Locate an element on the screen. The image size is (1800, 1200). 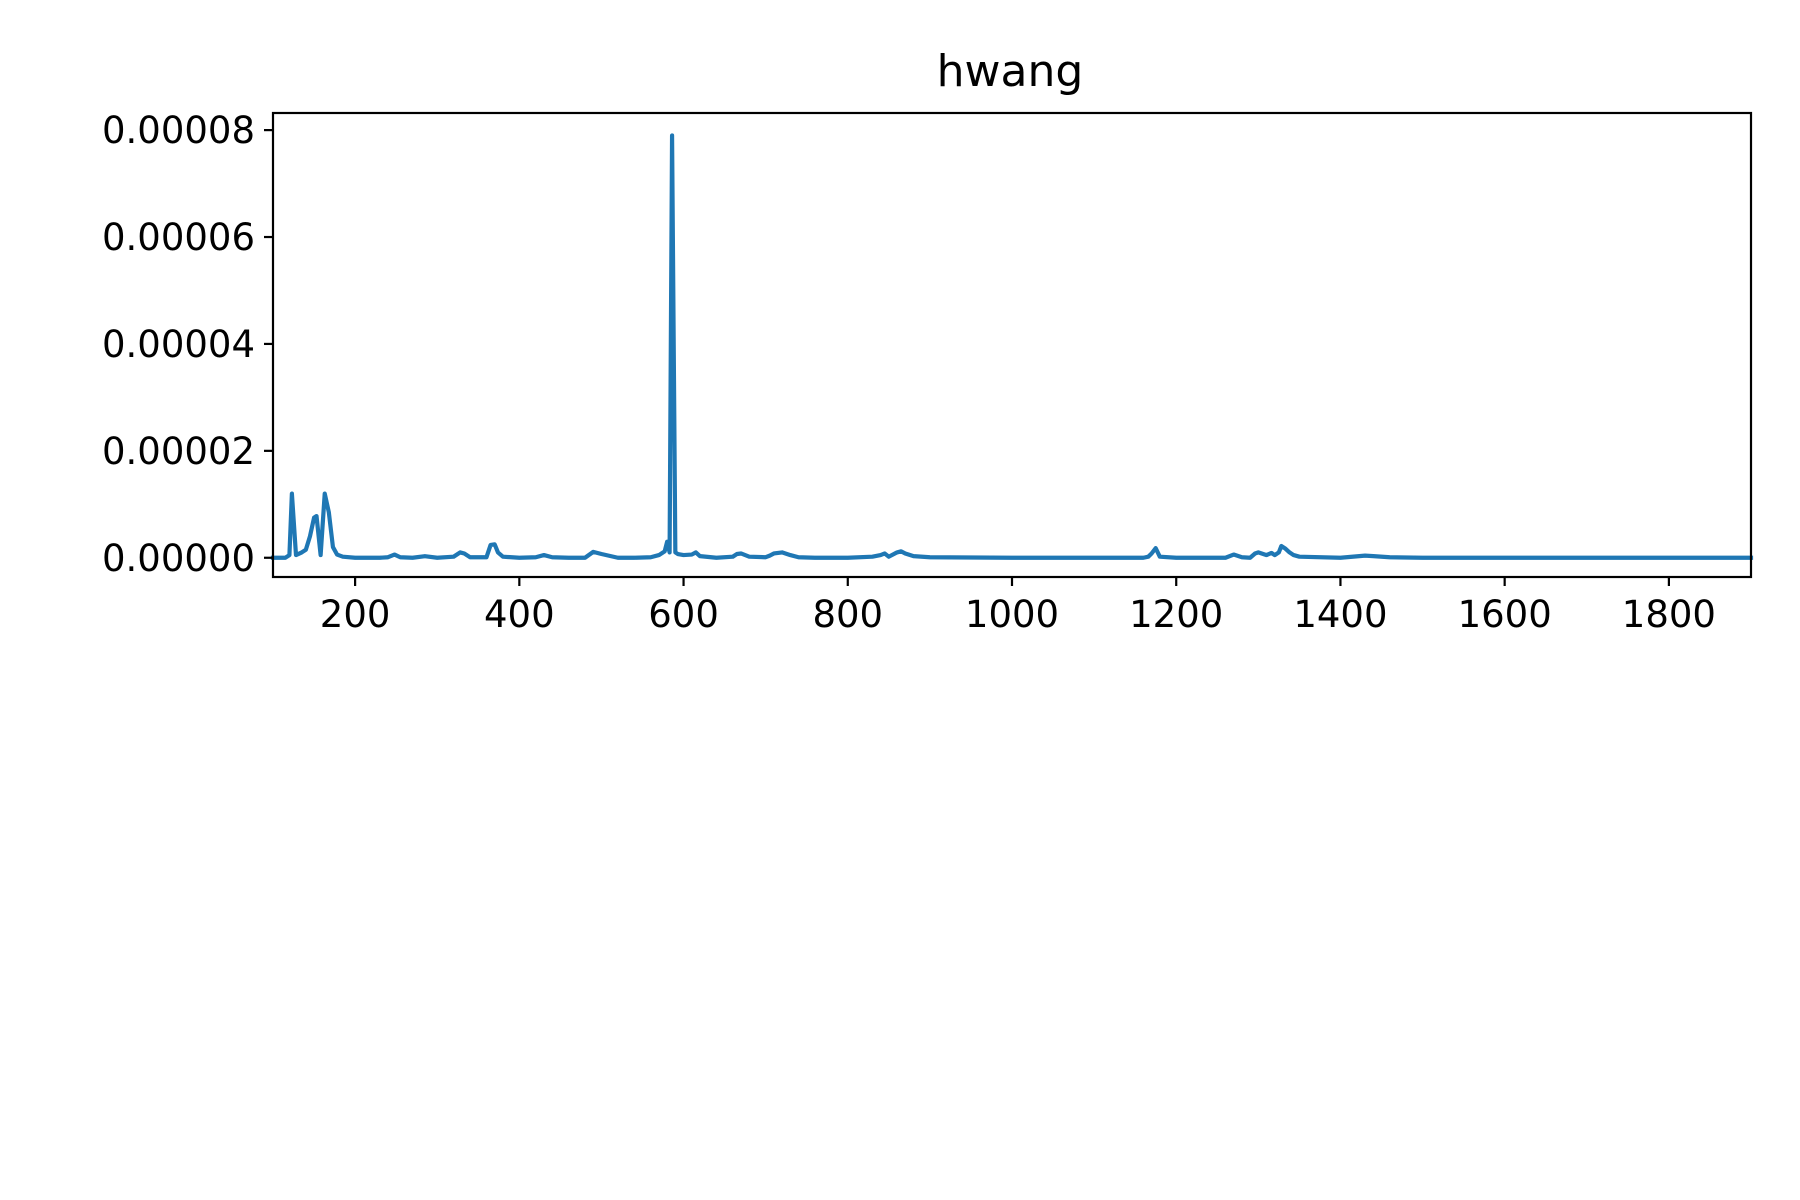
x-tick-label: 1000 is located at coordinates (1012, 614).